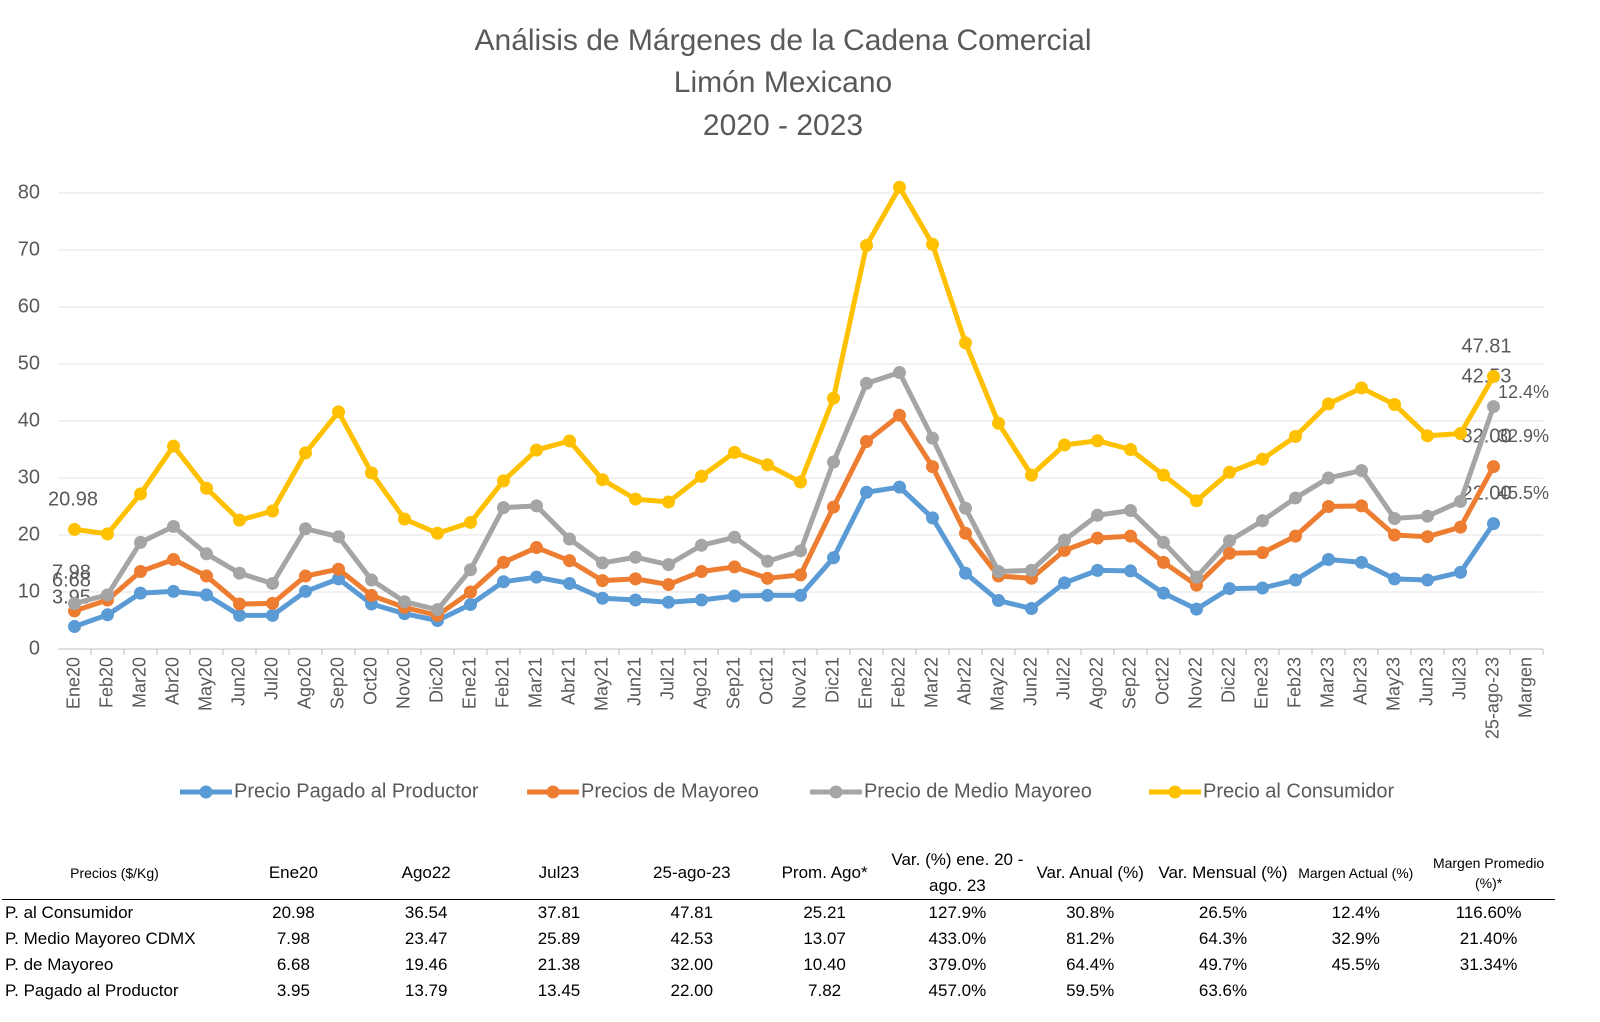 This screenshot has width=1600, height=1022. Describe the element at coordinates (1063, 678) in the screenshot. I see `x-tick-label: Jul22` at that location.